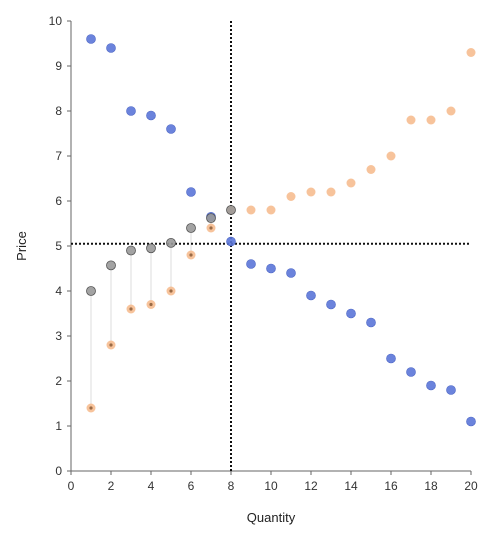 This screenshot has width=504, height=535. What do you see at coordinates (471, 486) in the screenshot?
I see `x-tick-label: 20` at bounding box center [471, 486].